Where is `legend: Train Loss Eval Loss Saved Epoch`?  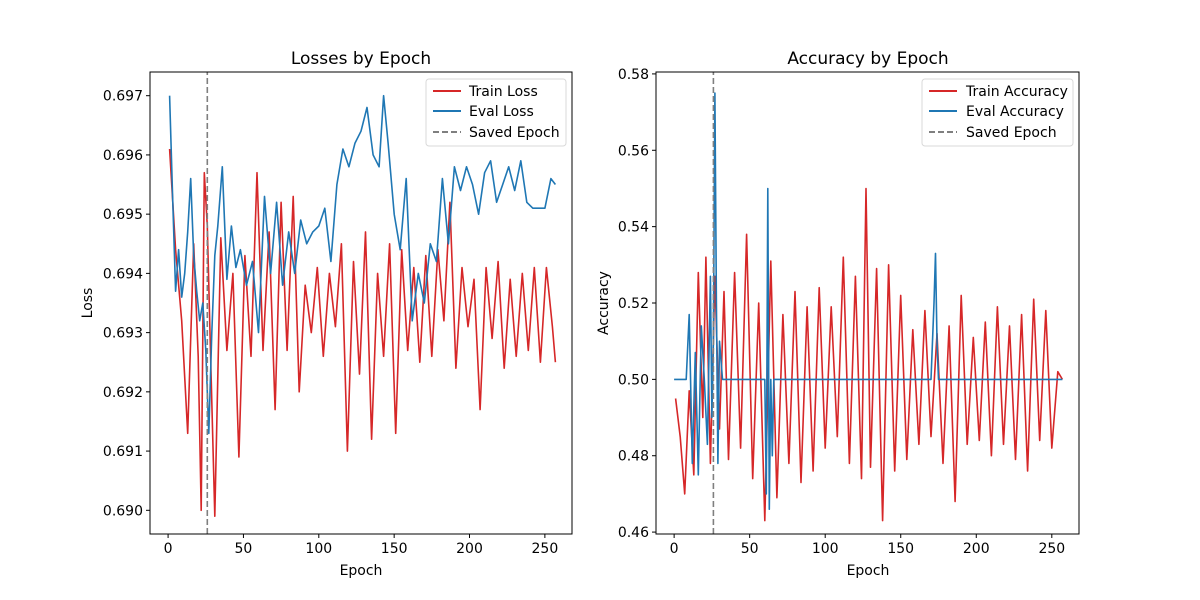
legend: Train Loss Eval Loss Saved Epoch is located at coordinates (496, 112).